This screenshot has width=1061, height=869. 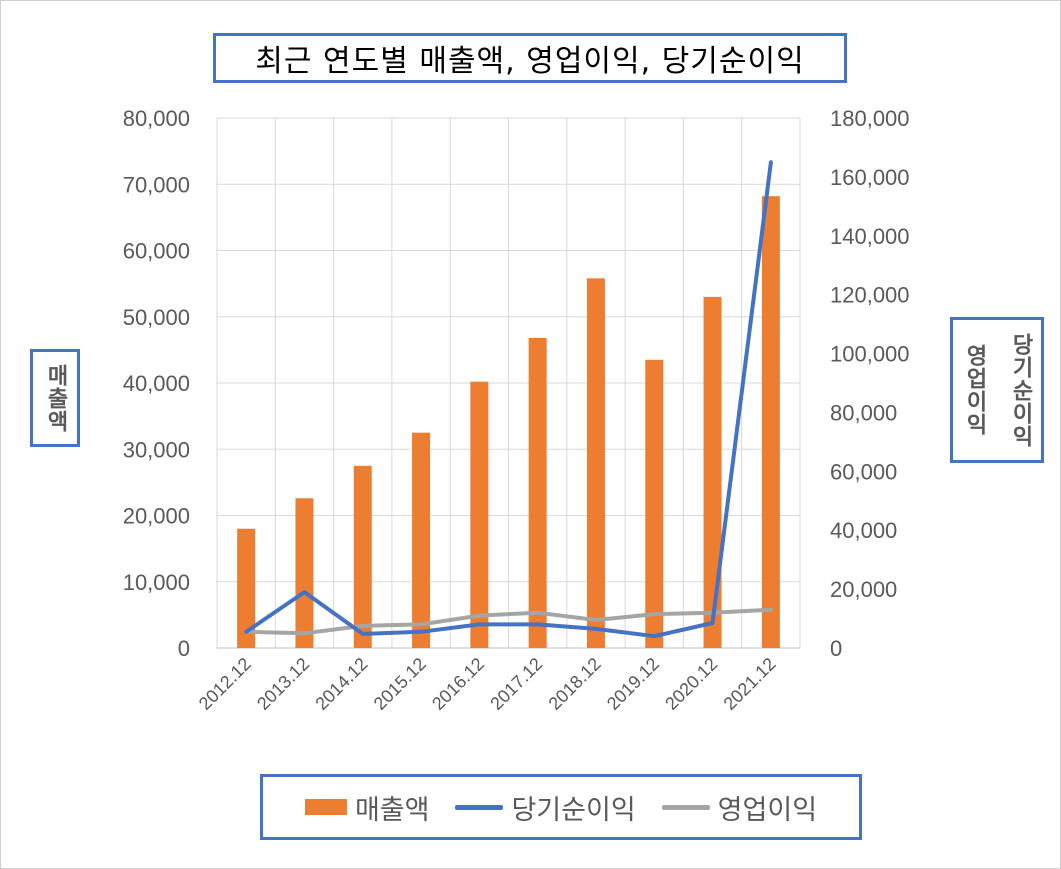 I want to click on left-axis-title: 매출액, so click(x=55, y=398).